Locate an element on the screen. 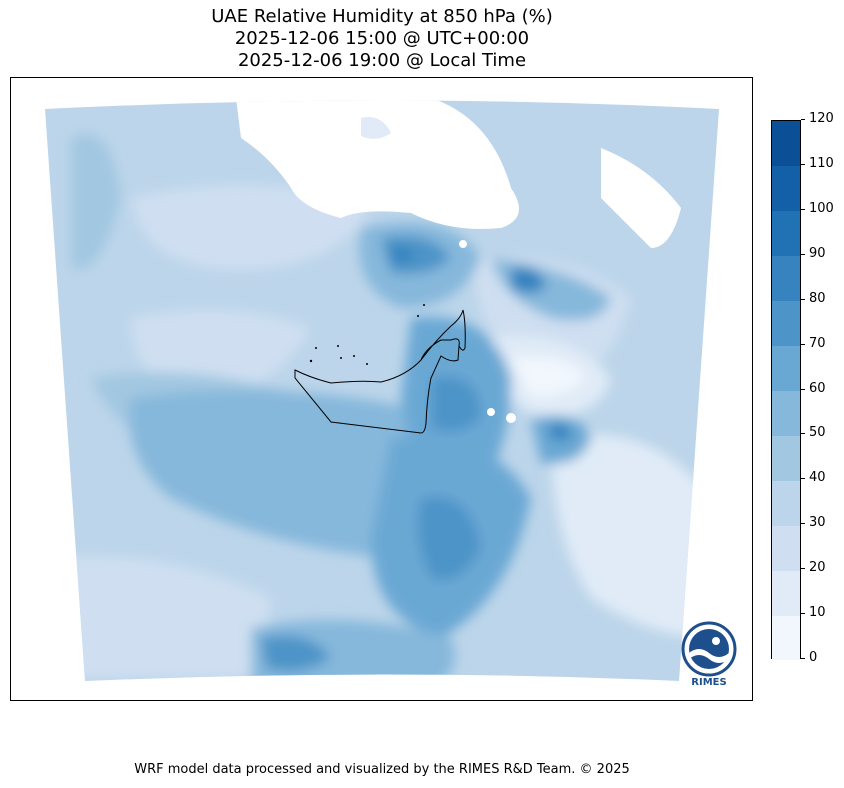 The image size is (844, 788). colorbar is located at coordinates (786, 390).